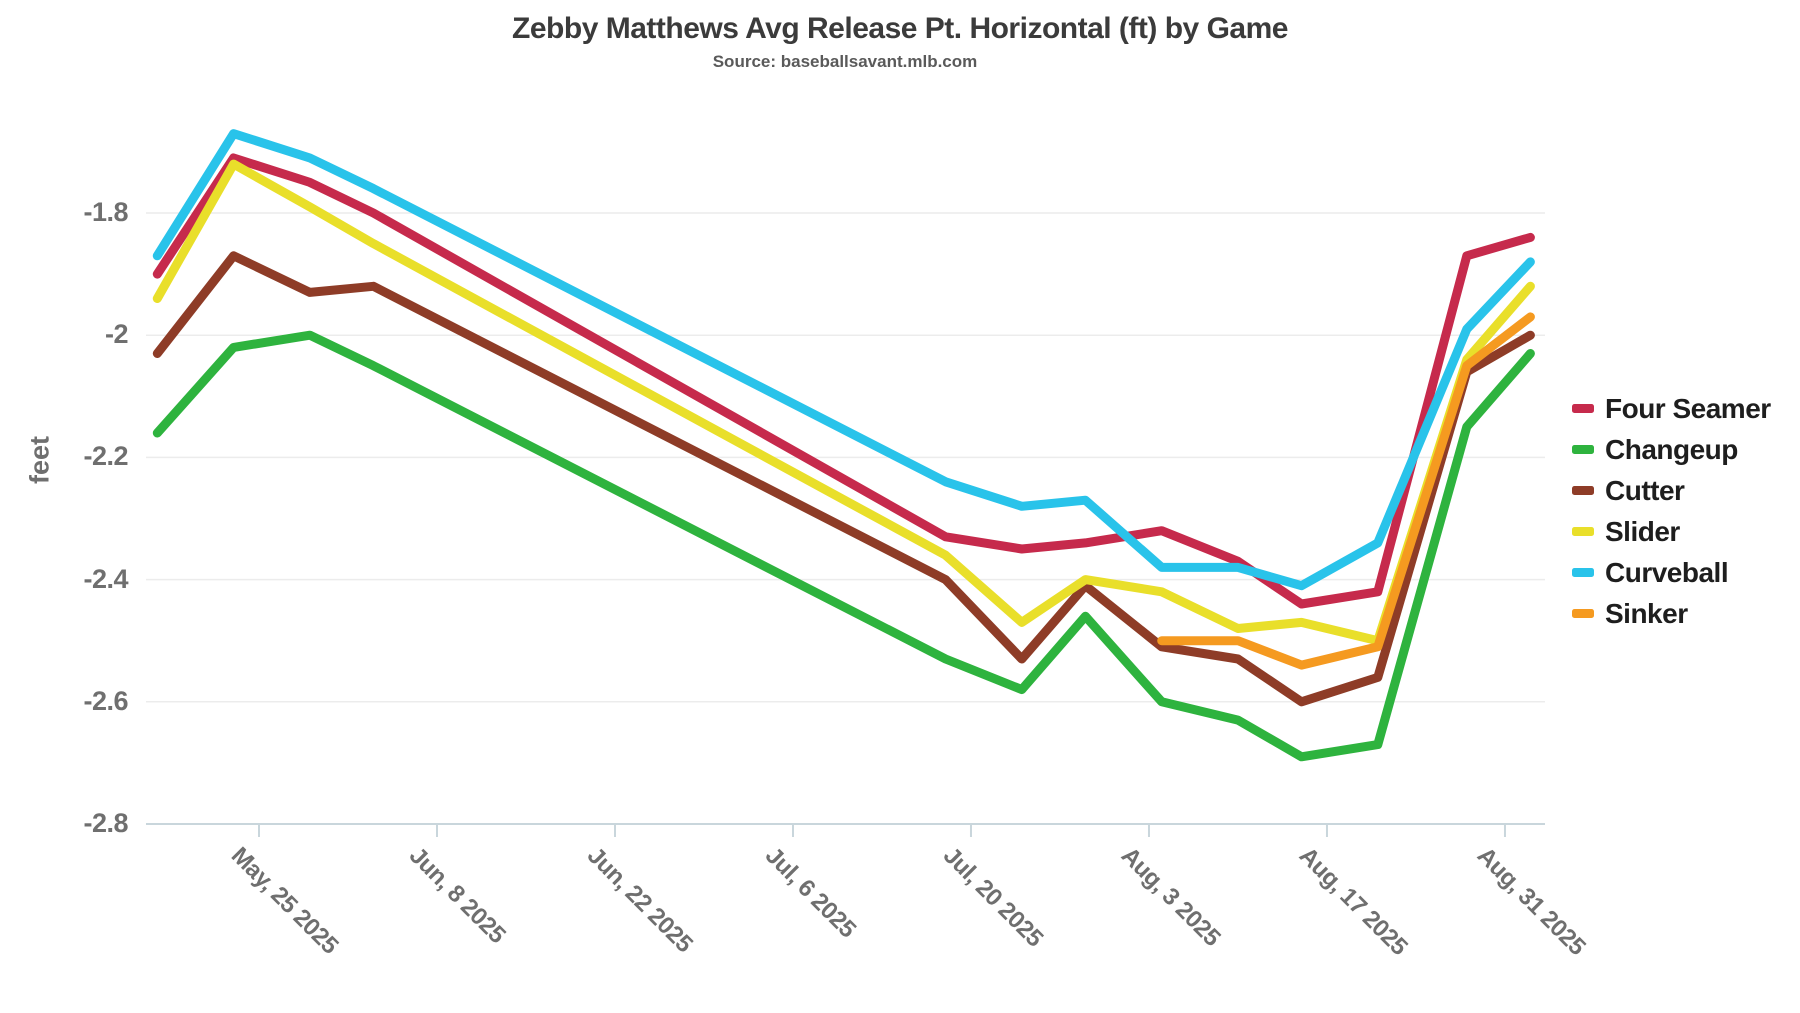 This screenshot has height=1013, width=1800. Describe the element at coordinates (1583, 408) in the screenshot. I see `legend-swatch-four-seamer` at that location.